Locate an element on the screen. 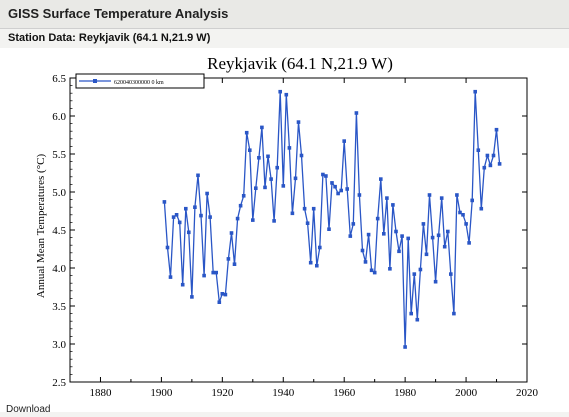  page-header: GISS Surface Temperature Analysis is located at coordinates (284, 14).